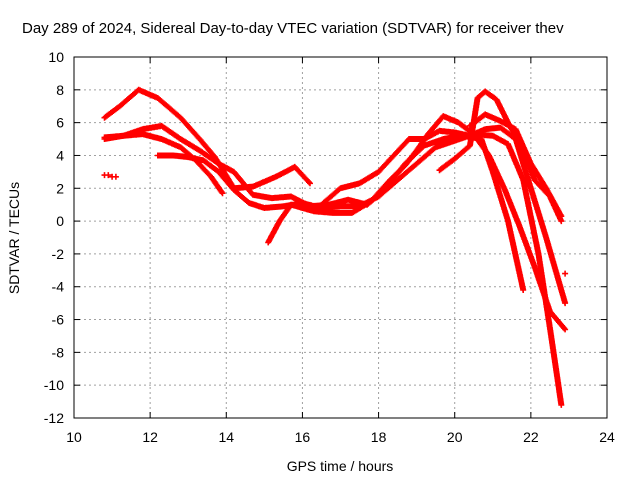 Image resolution: width=640 pixels, height=480 pixels. I want to click on x-tick-label: 22, so click(531, 437).